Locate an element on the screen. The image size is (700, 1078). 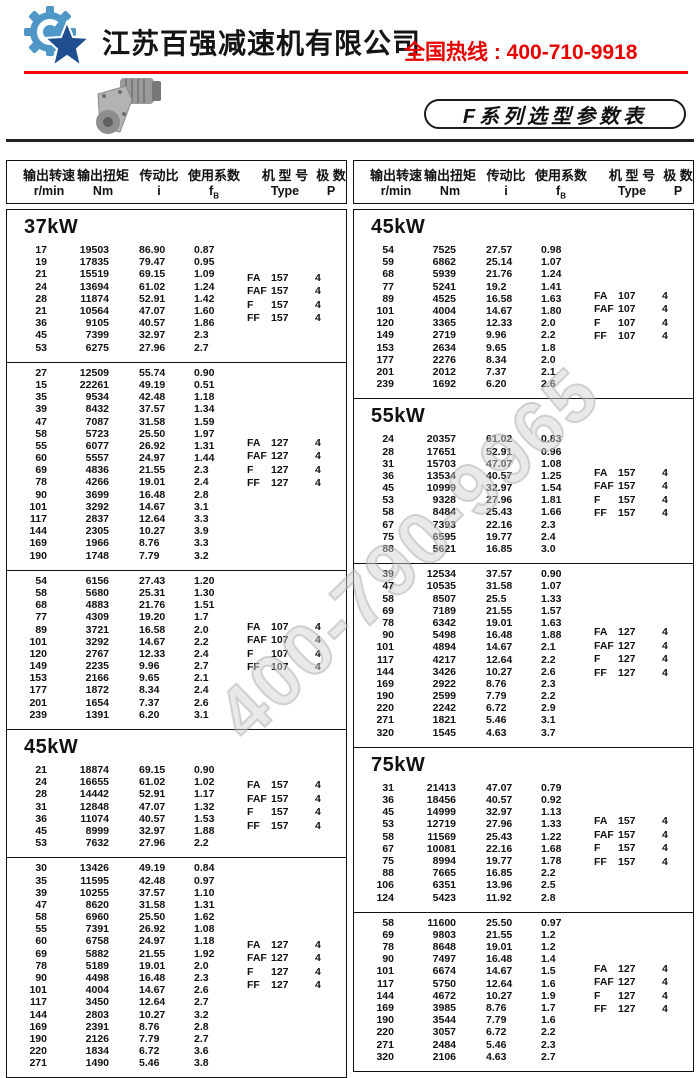
factor-value: 0.95 is located at coordinates (204, 262).